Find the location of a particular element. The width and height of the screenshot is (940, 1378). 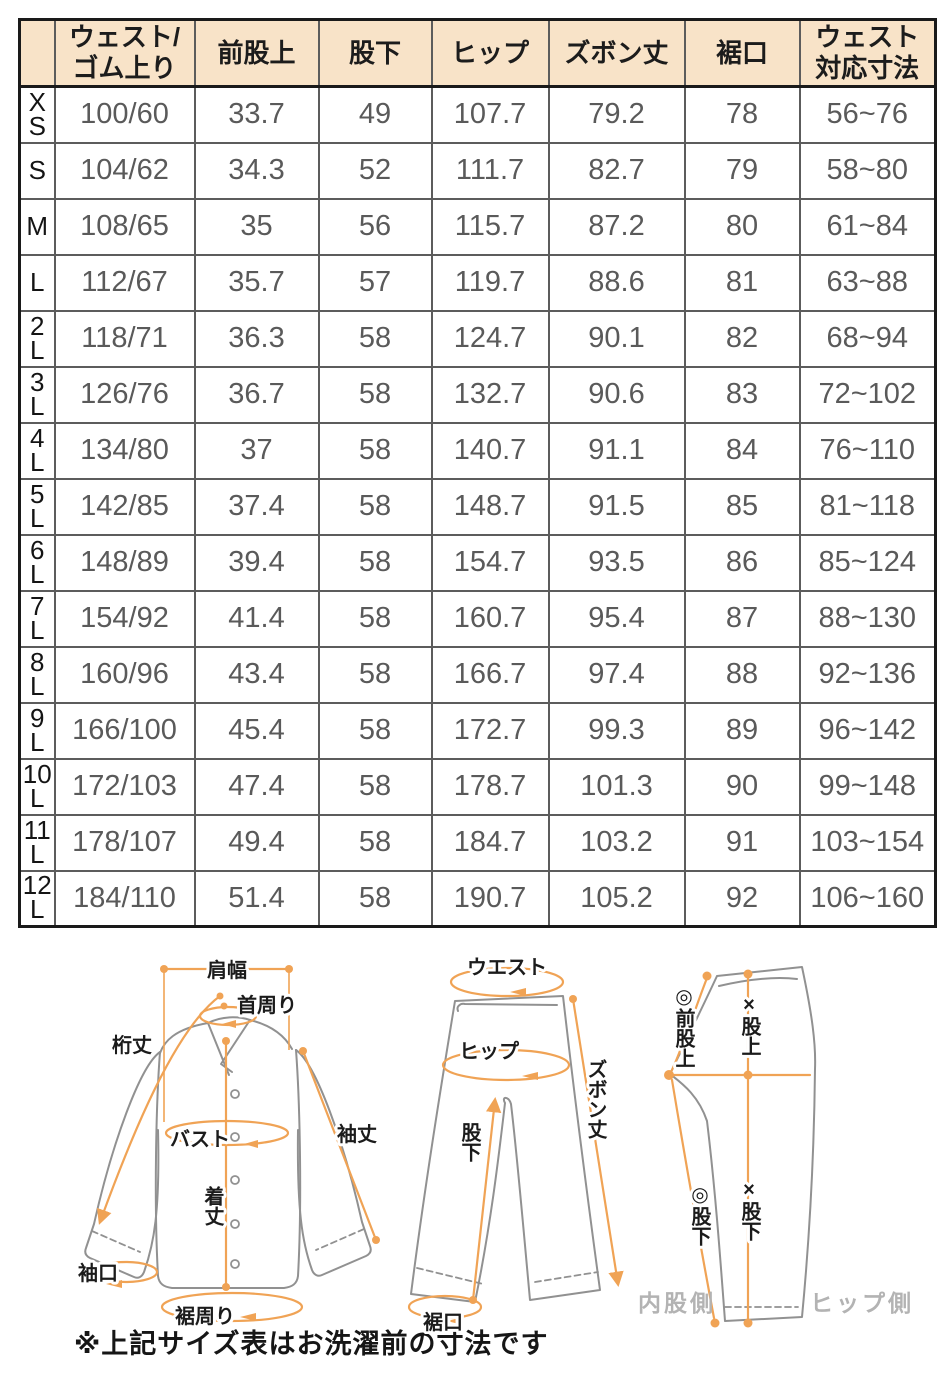

table-row: L 112/67 35.7 57 119.7 88.6 81 63~88 is located at coordinates (477, 282).